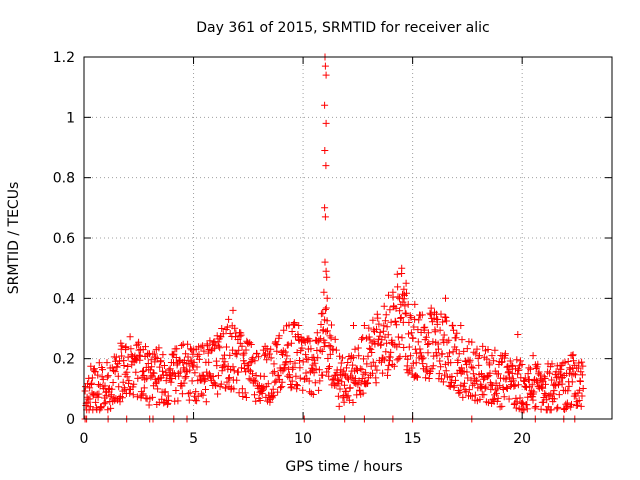 The image size is (640, 480). I want to click on x-tick-label: 0, so click(84, 439).